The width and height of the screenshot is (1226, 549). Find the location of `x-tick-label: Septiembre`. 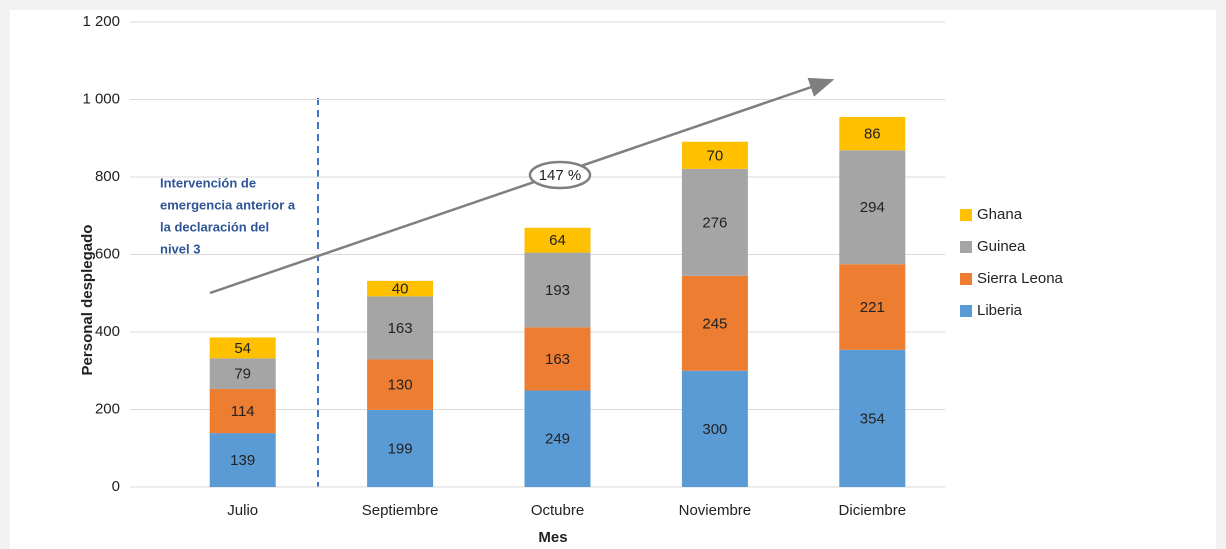

x-tick-label: Septiembre is located at coordinates (400, 510).